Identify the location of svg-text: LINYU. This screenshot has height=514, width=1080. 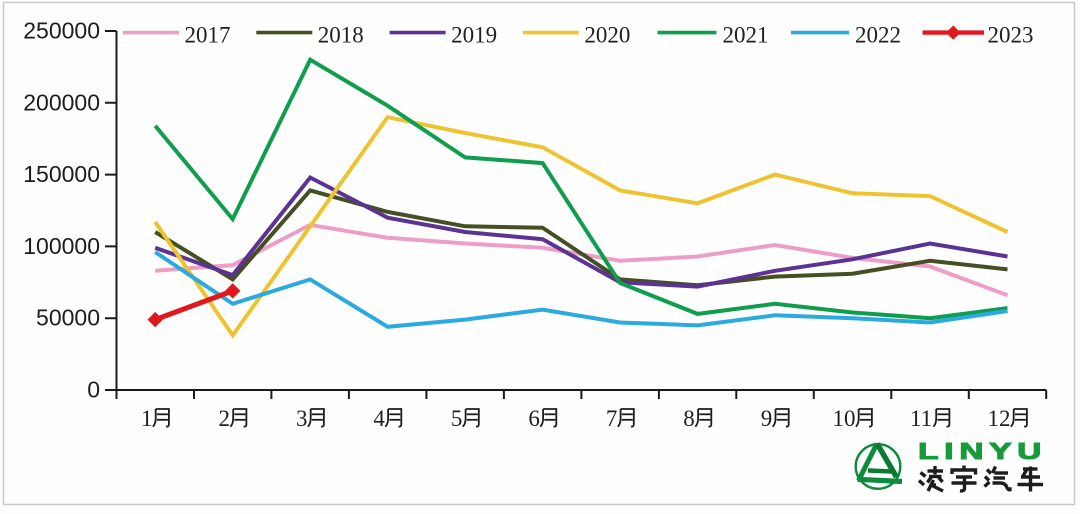
(982, 452).